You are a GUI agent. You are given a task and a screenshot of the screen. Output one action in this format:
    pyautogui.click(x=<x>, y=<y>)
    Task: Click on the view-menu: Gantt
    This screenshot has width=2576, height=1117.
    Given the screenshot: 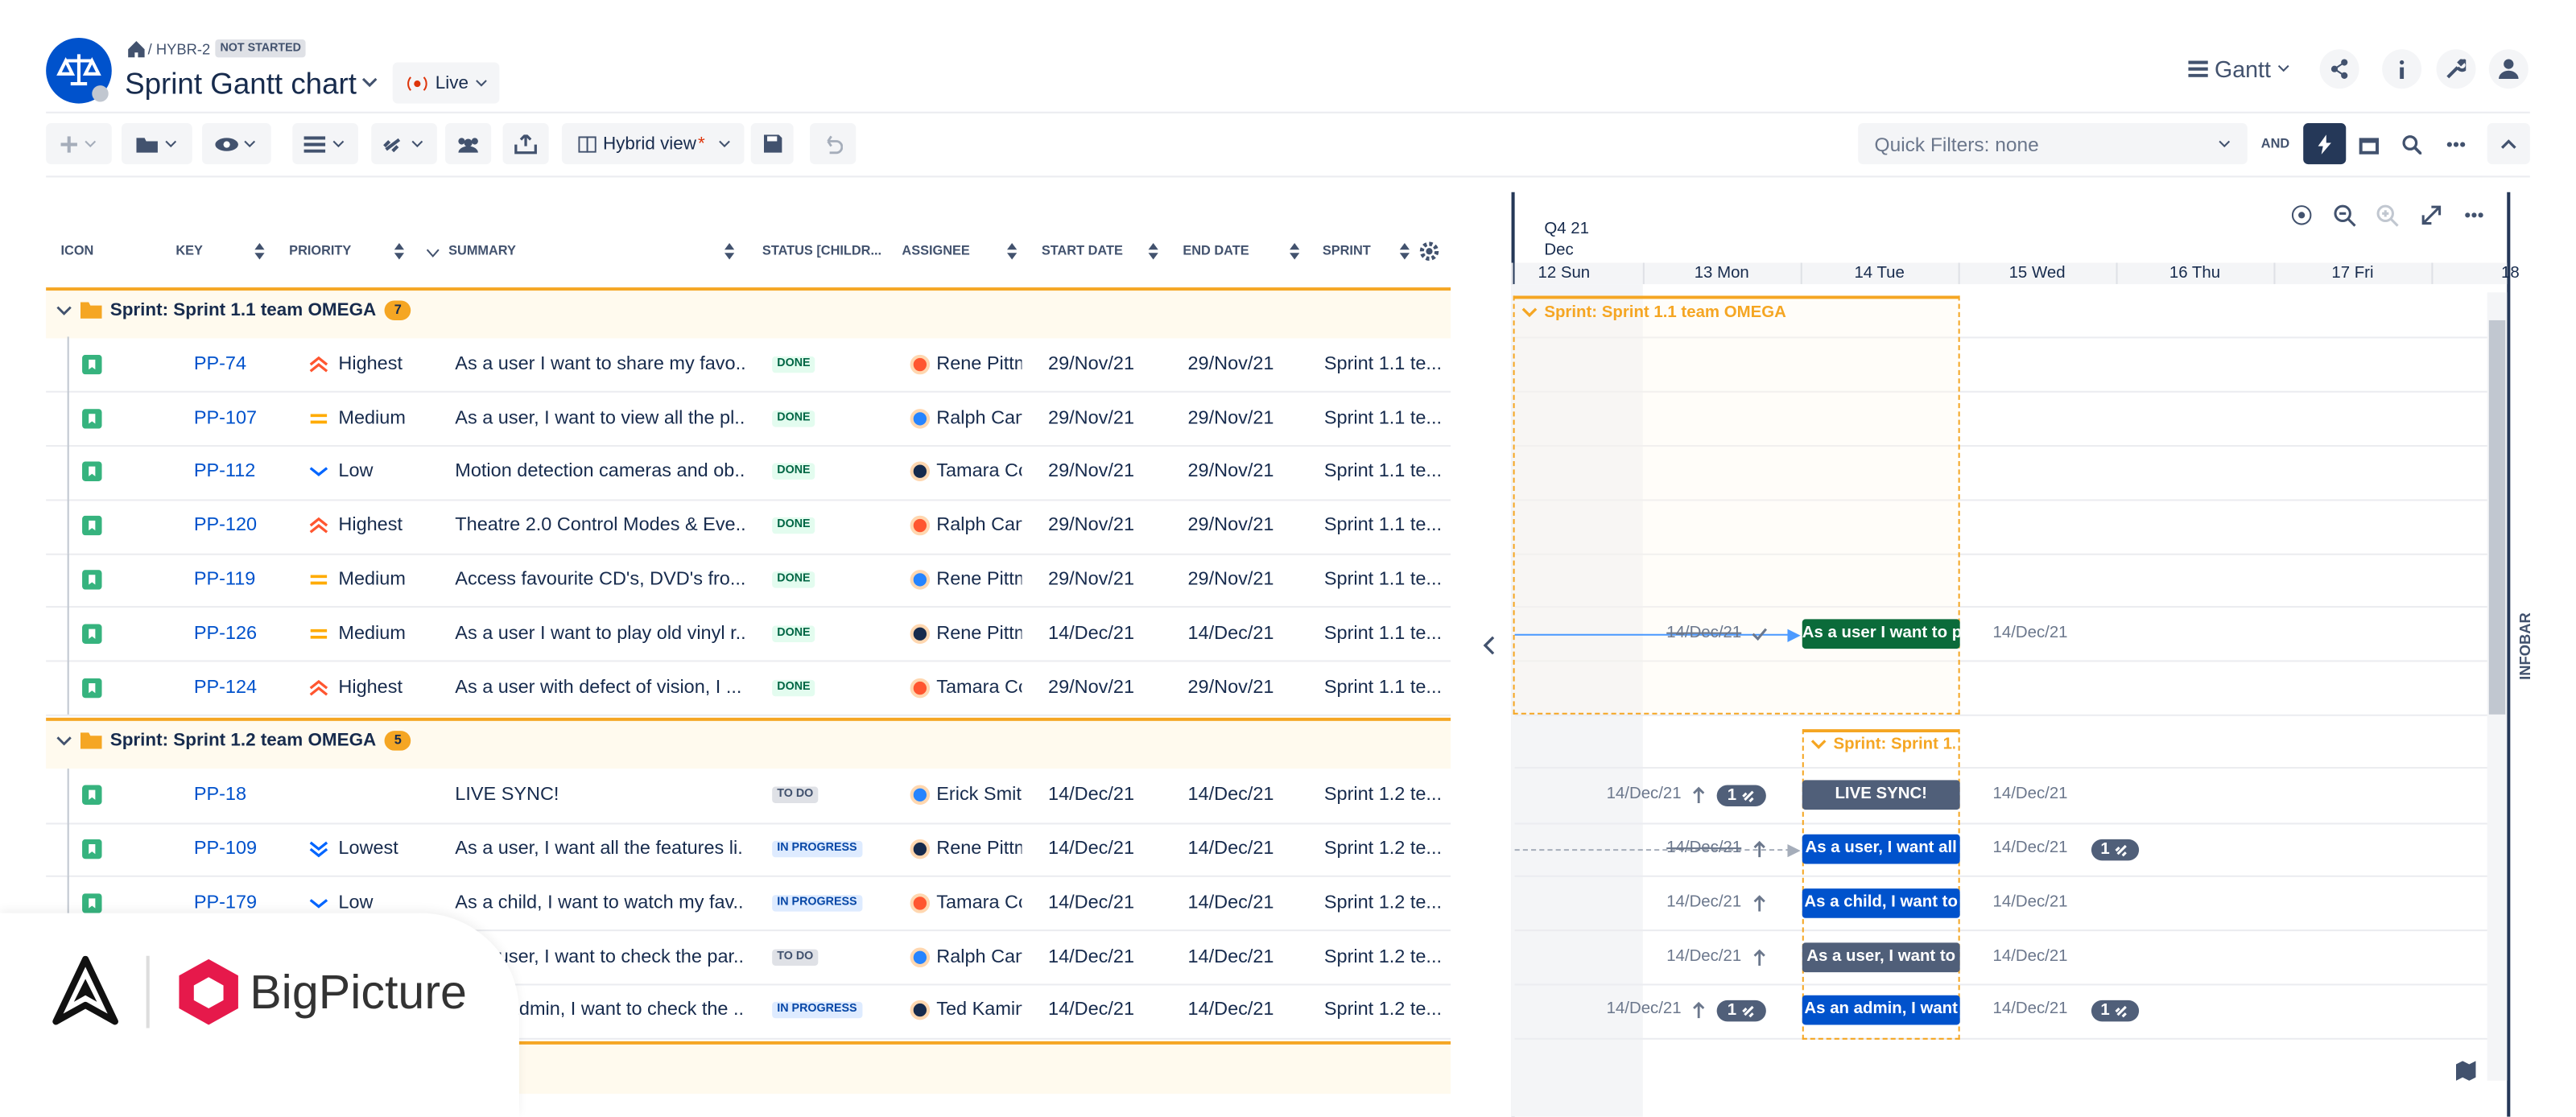 What is the action you would take?
    pyautogui.click(x=2239, y=69)
    